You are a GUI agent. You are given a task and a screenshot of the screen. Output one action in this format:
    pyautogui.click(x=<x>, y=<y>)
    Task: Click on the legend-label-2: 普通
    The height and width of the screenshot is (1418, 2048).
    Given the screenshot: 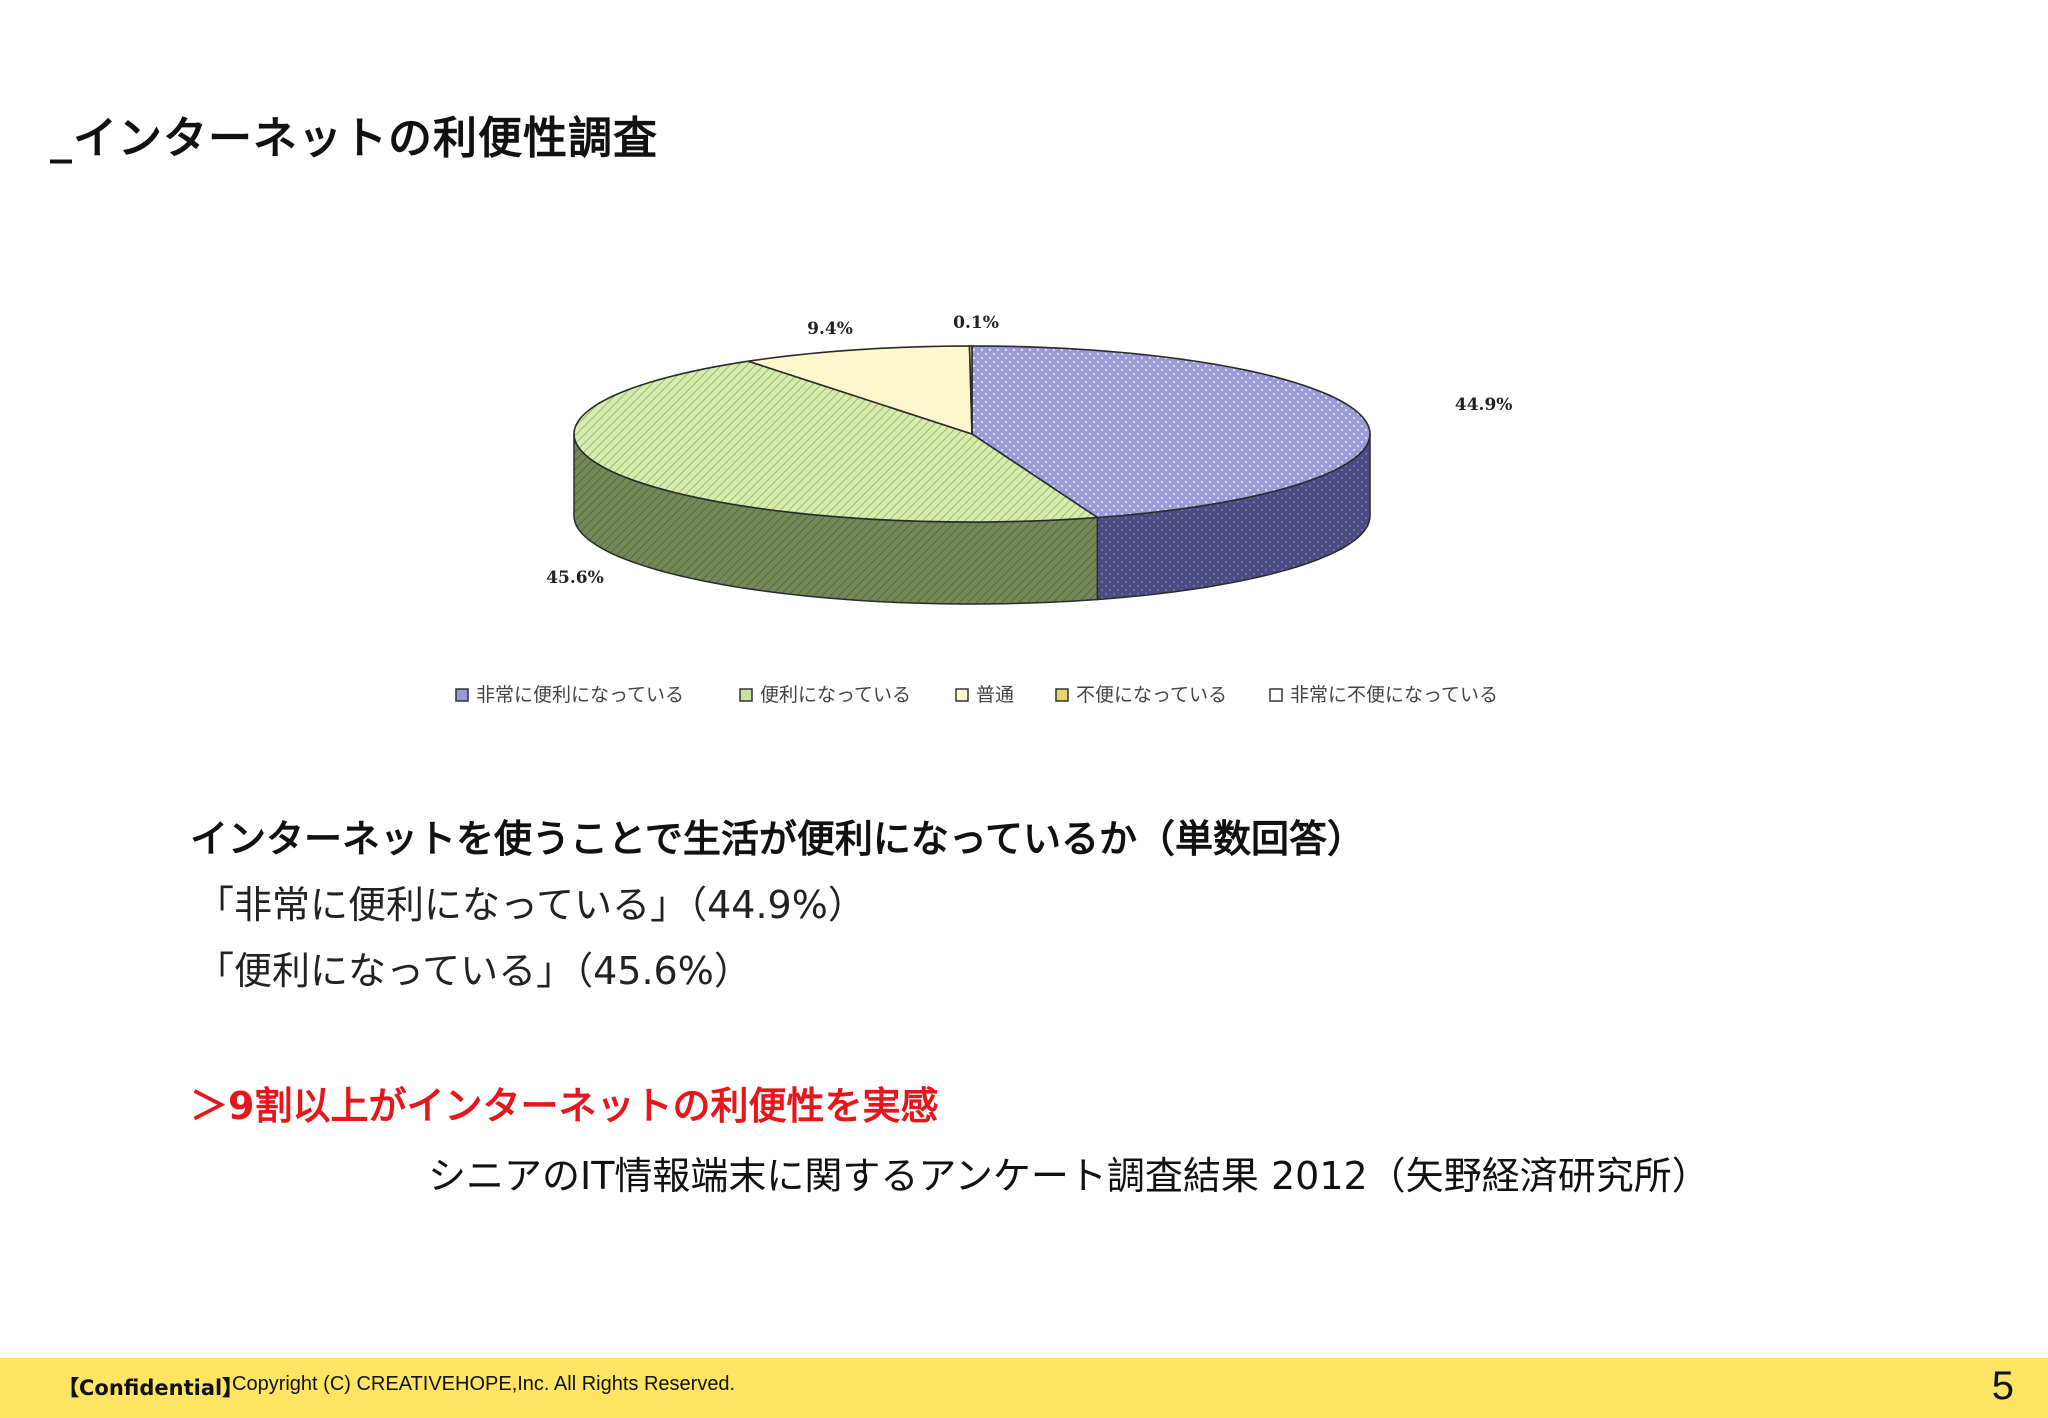 What is the action you would take?
    pyautogui.click(x=995, y=695)
    